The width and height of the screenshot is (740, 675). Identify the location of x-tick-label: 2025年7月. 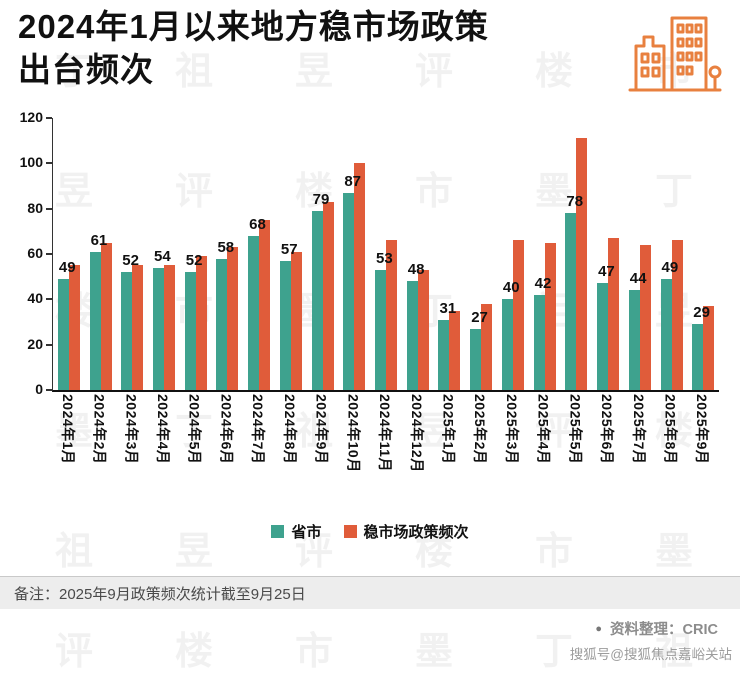
(638, 429).